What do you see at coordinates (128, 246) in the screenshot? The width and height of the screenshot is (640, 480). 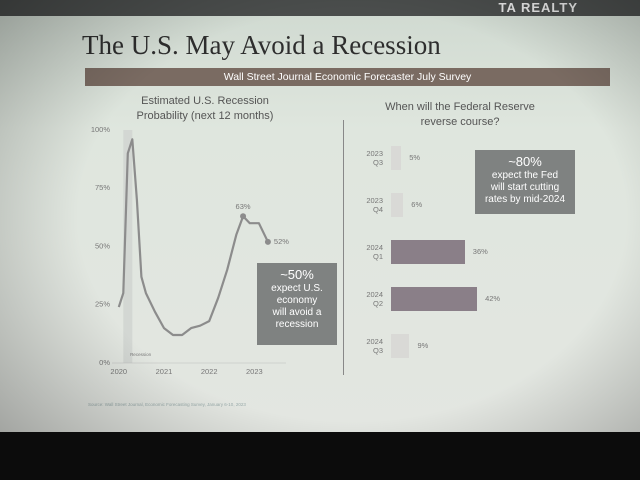 I see `recession-band` at bounding box center [128, 246].